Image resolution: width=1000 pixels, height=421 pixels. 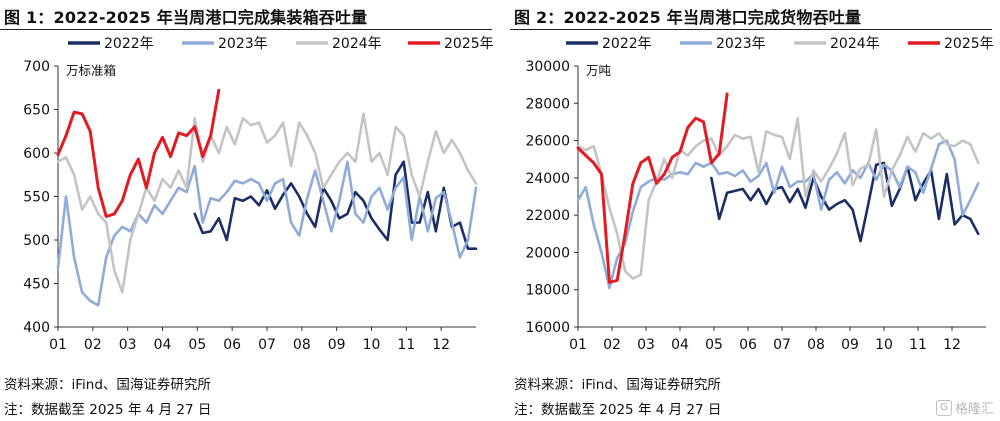 I want to click on chart-title: 图 1：2022-2025 年当周港口完成集装箱吞吐量, so click(x=186, y=17).